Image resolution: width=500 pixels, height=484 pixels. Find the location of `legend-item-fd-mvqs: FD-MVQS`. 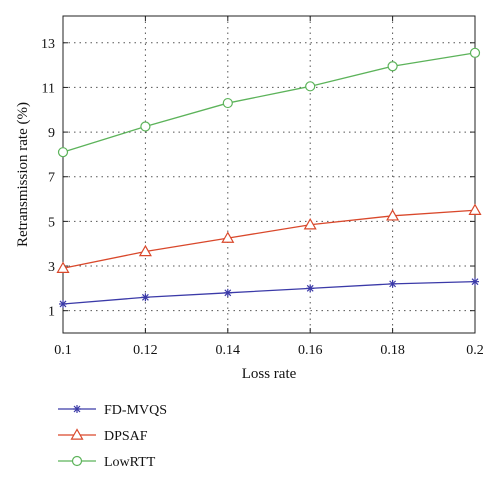

legend-item-fd-mvqs: FD-MVQS is located at coordinates (112, 410).